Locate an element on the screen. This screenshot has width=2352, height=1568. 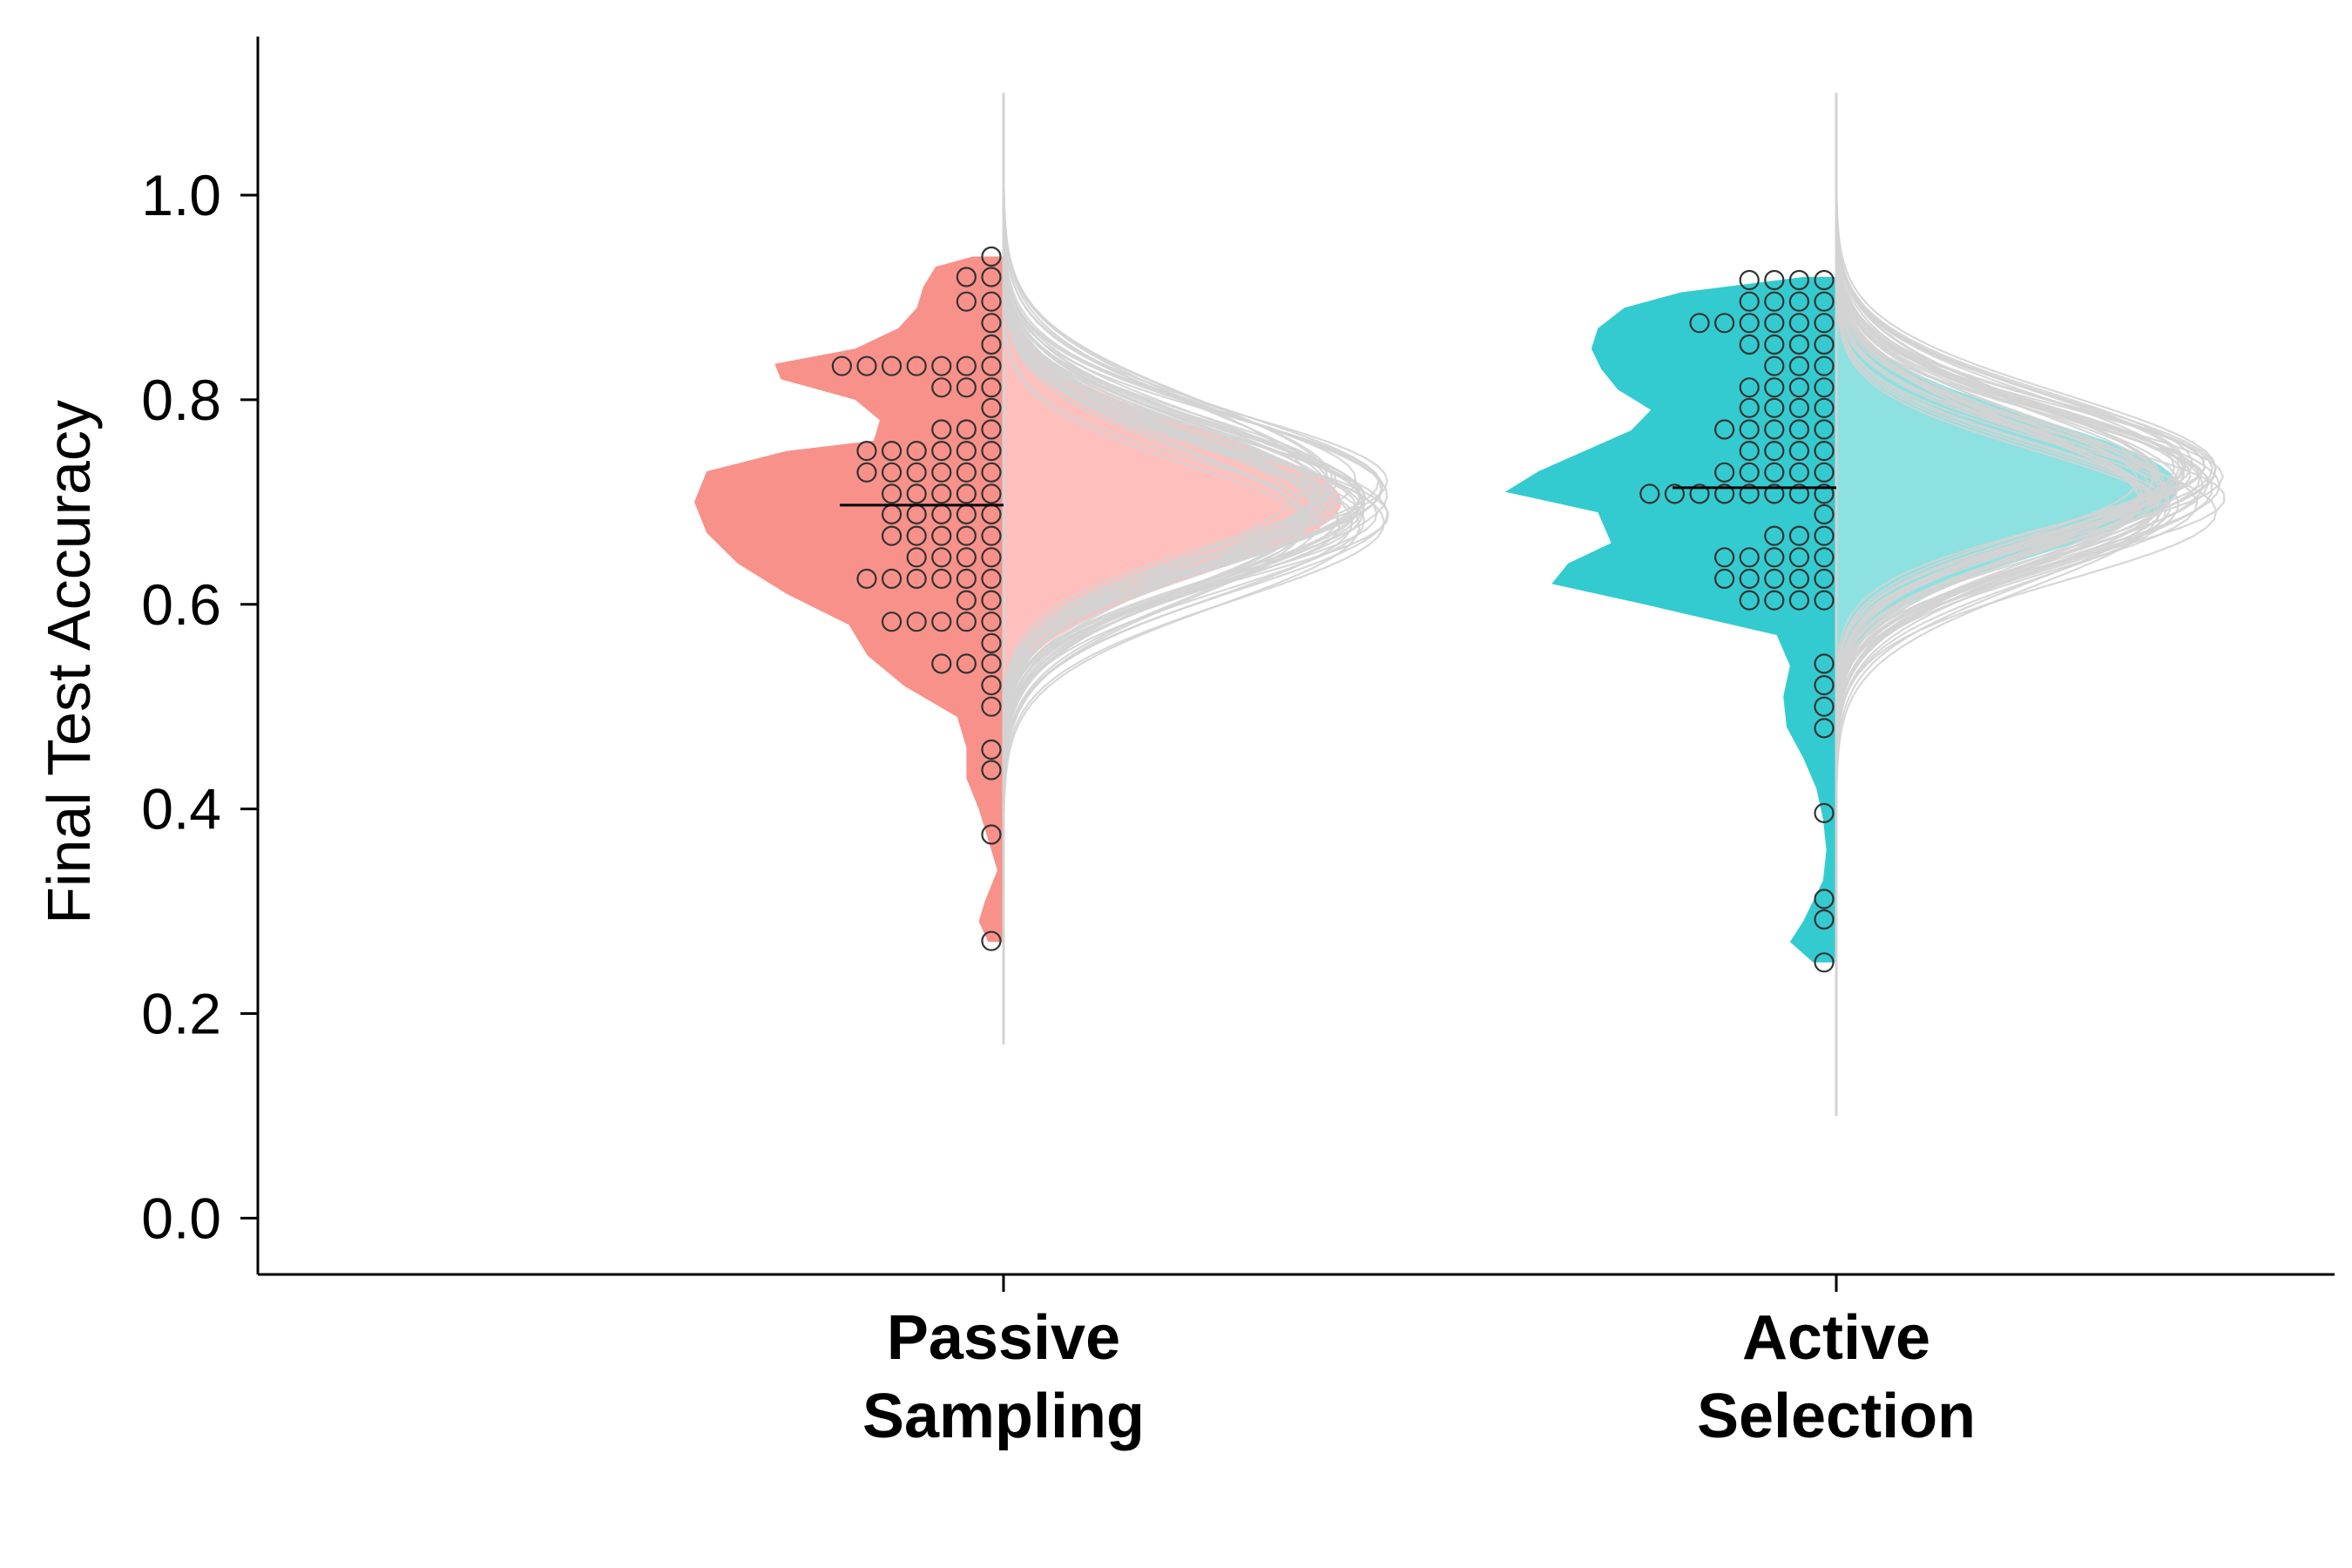
y-tick-label: 0.6 is located at coordinates (181, 604).